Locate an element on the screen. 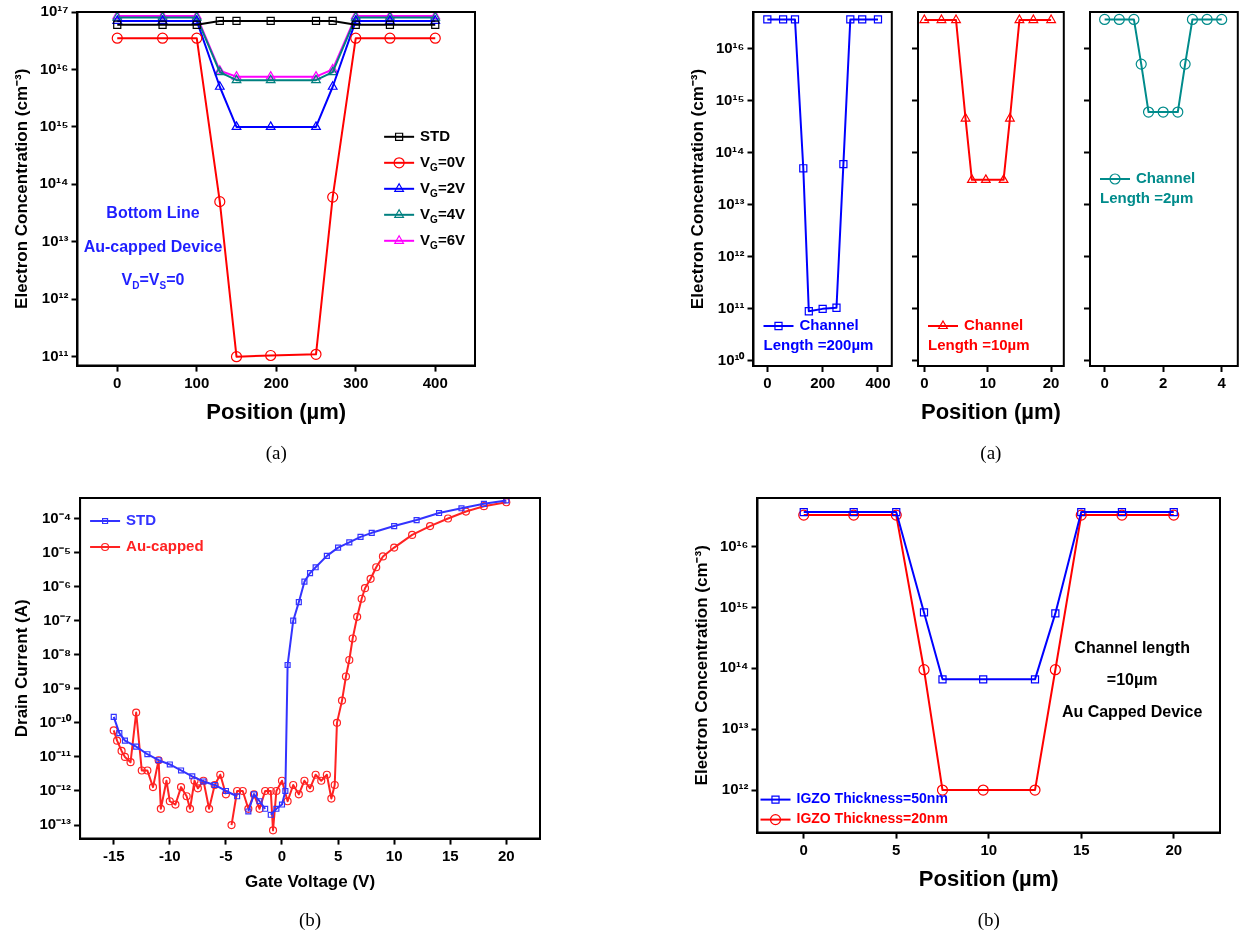  x-tick-label: -5 is located at coordinates (226, 855).